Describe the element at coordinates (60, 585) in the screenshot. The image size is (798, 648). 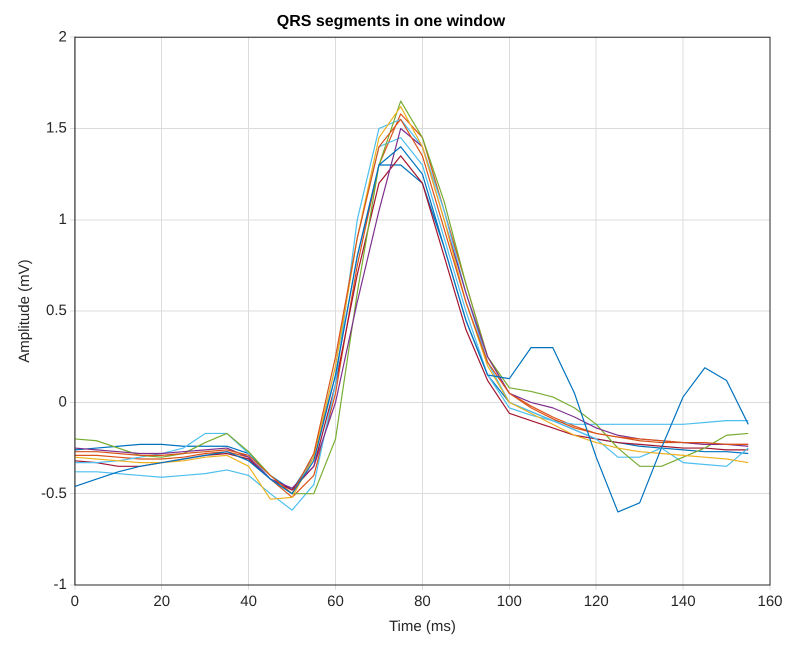
I see `y-tick-label: -1` at that location.